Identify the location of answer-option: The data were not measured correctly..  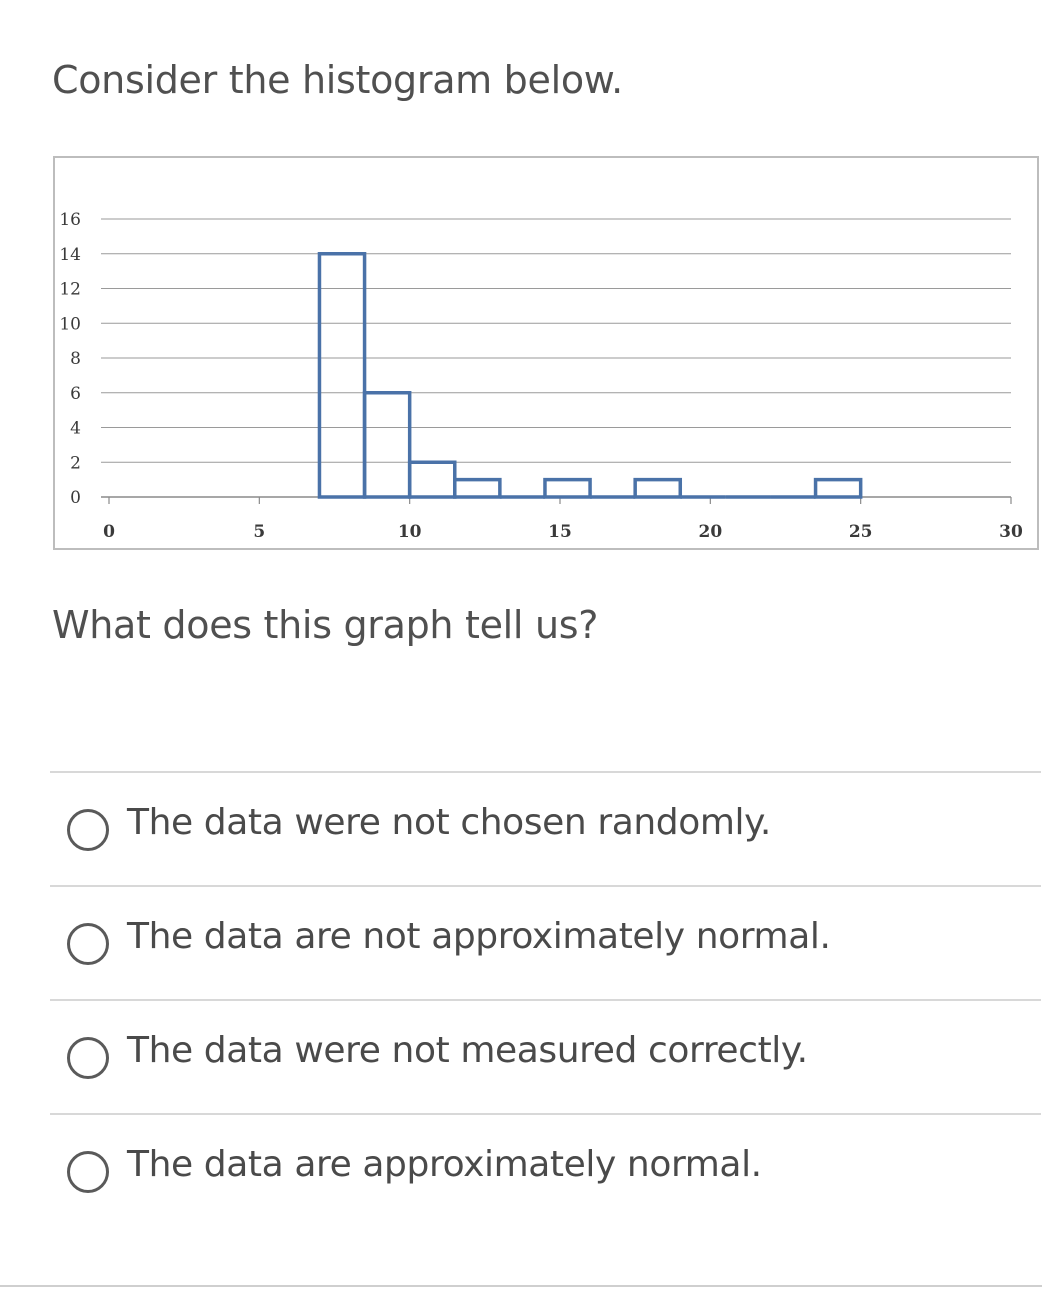
(545, 1056).